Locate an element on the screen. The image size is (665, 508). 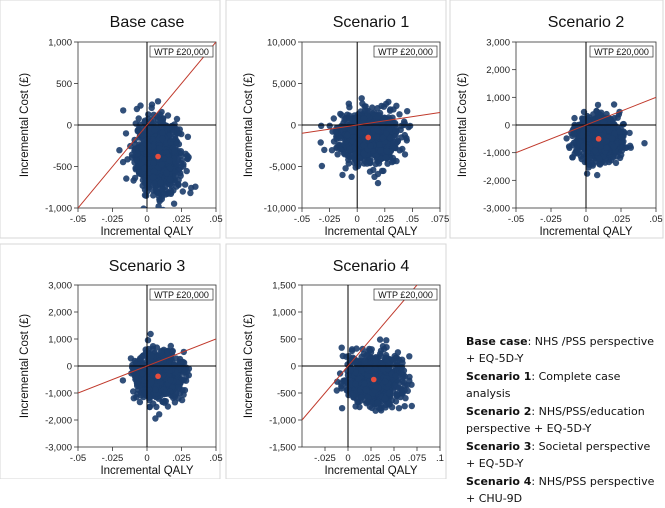
y-tick-label: 5,000 is located at coordinates (284, 84).